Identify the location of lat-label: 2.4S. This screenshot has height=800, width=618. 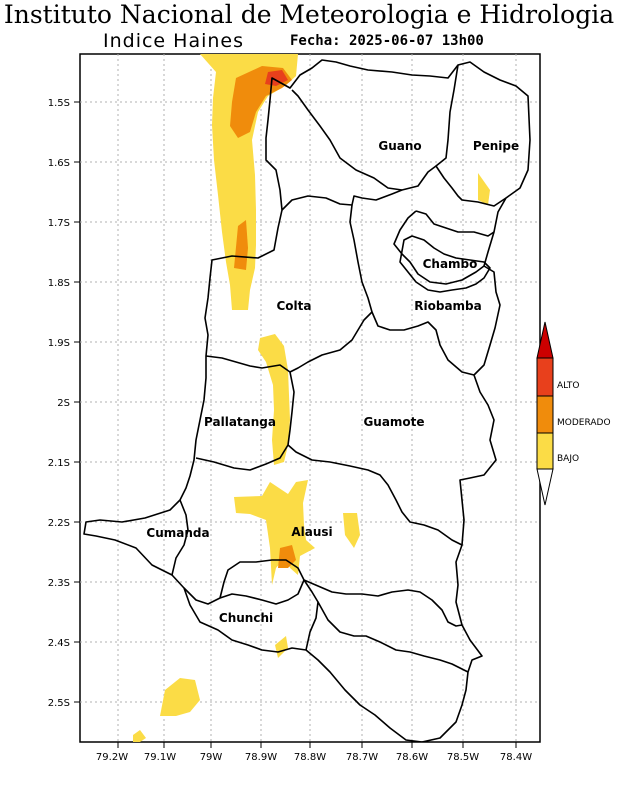
(59, 643).